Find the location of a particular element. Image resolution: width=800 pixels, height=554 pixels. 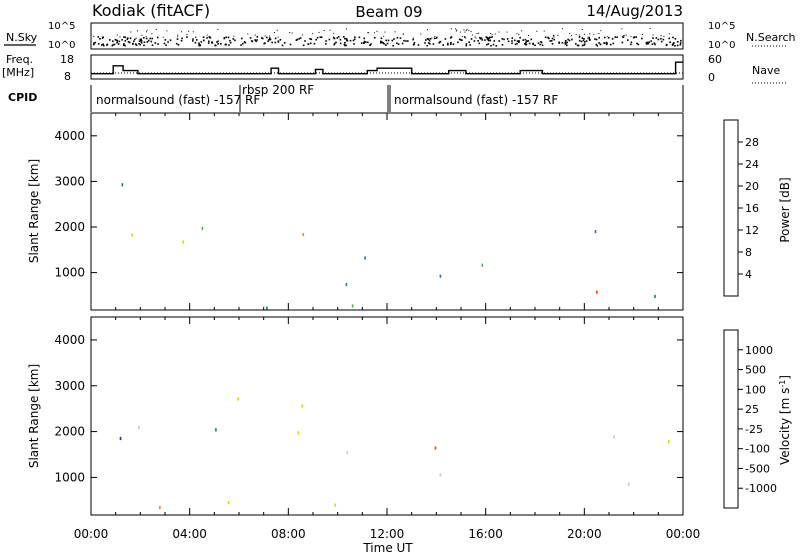

freq-left-tick-top: 18 is located at coordinates (67, 59).